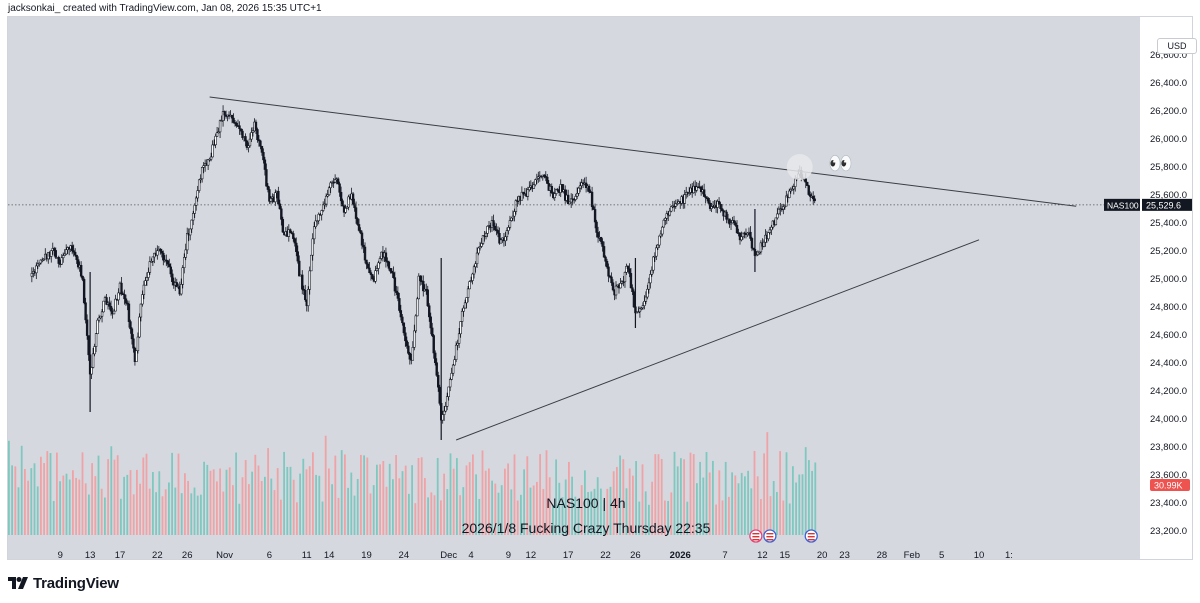 The image size is (1200, 603). What do you see at coordinates (366, 554) in the screenshot?
I see `time-tick-label: 19` at bounding box center [366, 554].